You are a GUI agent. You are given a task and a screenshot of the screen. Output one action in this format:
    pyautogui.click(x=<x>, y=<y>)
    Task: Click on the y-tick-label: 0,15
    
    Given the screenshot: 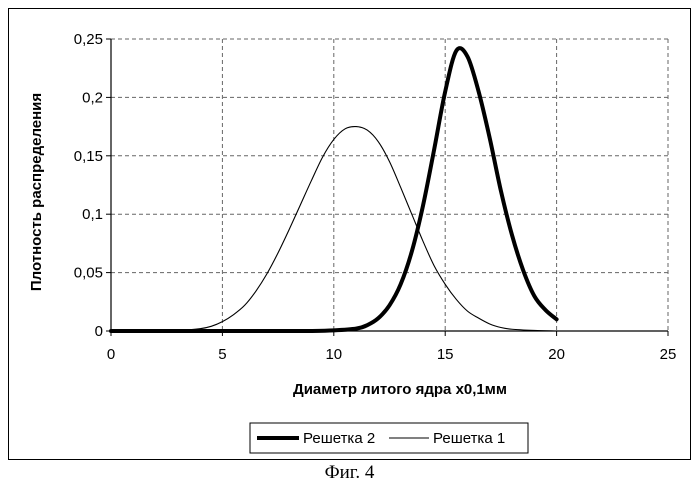 What is the action you would take?
    pyautogui.click(x=88, y=156)
    